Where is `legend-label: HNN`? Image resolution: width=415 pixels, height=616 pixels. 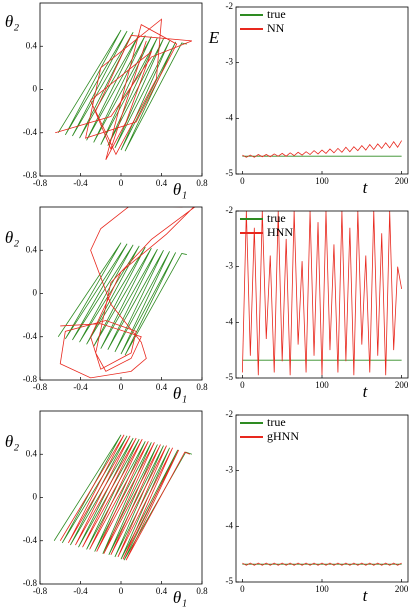 legend-label: HNN is located at coordinates (280, 232).